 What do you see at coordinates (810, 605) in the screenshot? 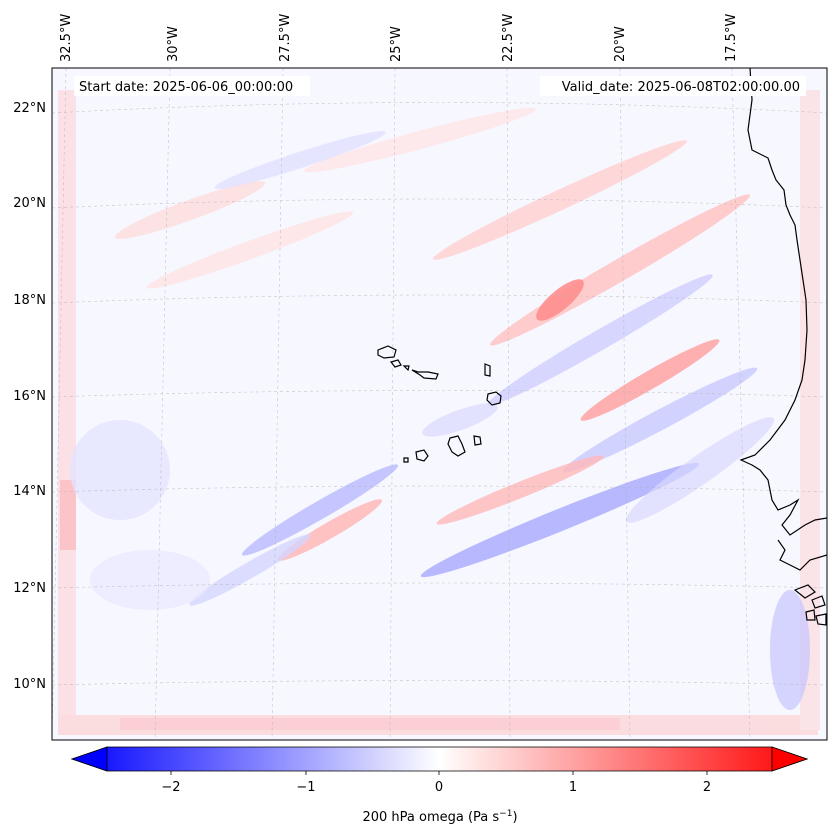
I see `bissagos-islands` at bounding box center [810, 605].